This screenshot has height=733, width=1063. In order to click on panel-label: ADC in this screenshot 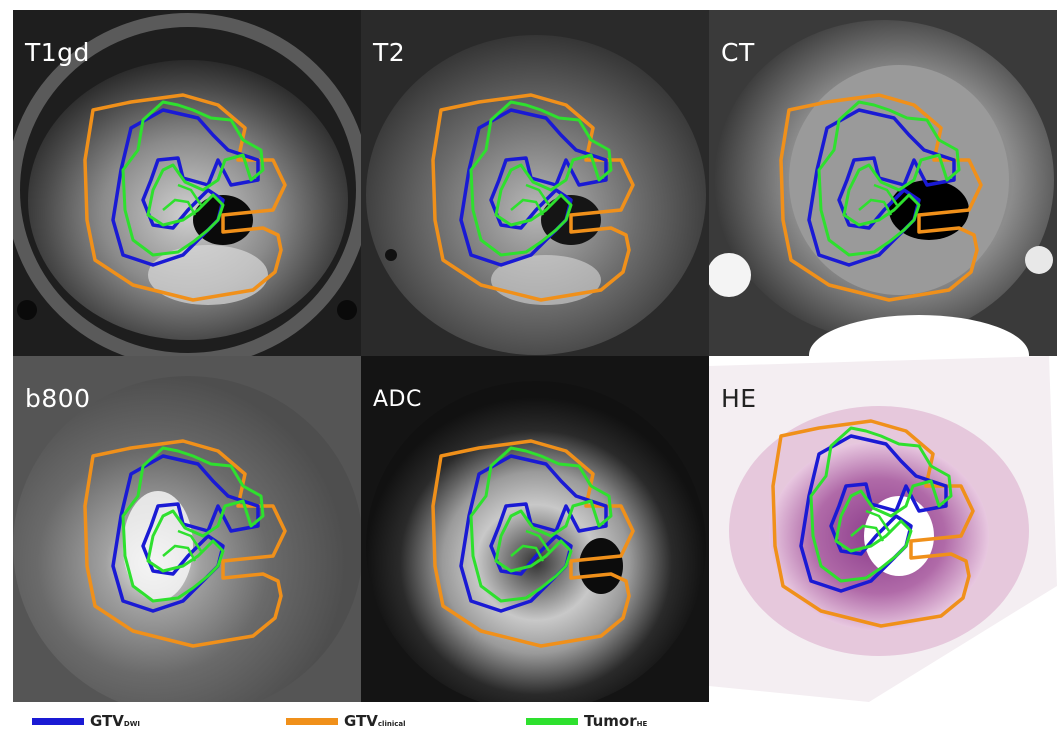, I will do `click(397, 399)`.